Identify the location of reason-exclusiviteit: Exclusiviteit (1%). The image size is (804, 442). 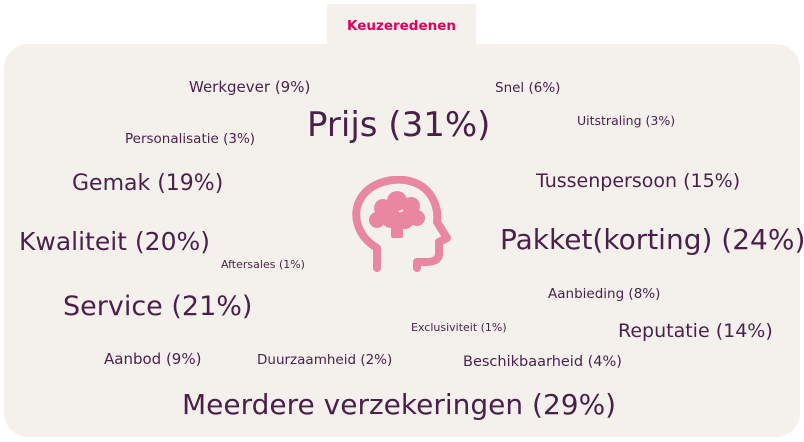
(459, 327).